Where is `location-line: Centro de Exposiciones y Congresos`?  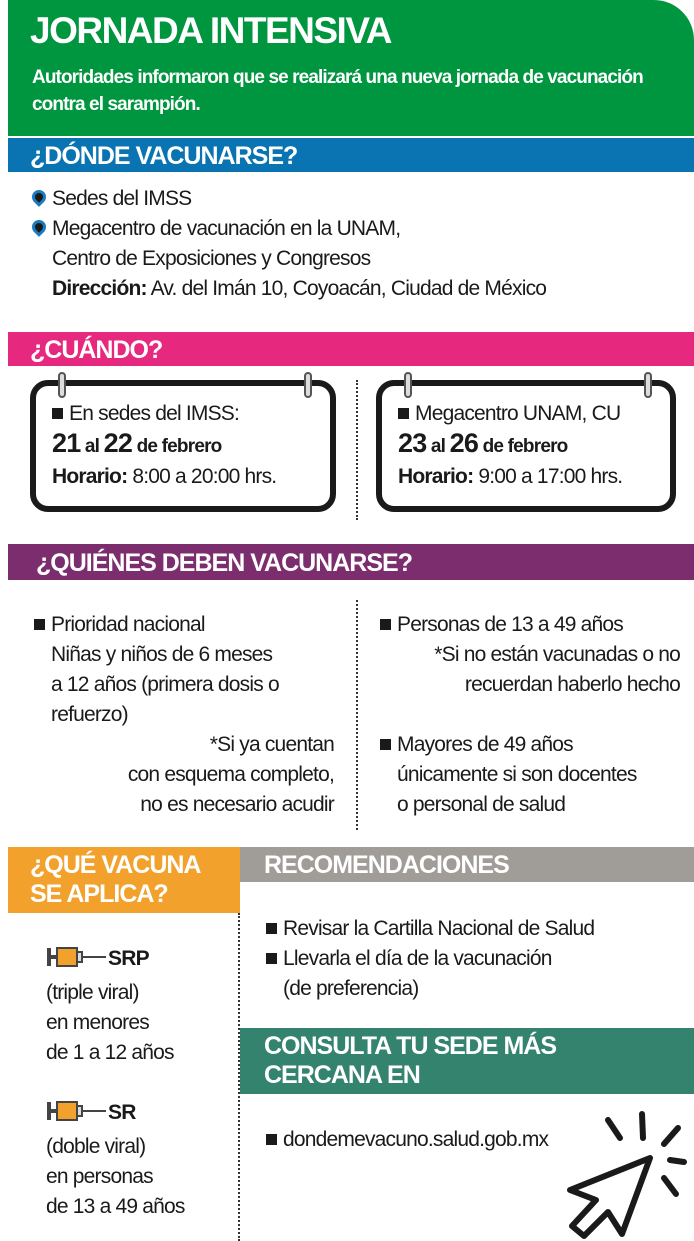 location-line: Centro de Exposiciones y Congresos is located at coordinates (211, 258).